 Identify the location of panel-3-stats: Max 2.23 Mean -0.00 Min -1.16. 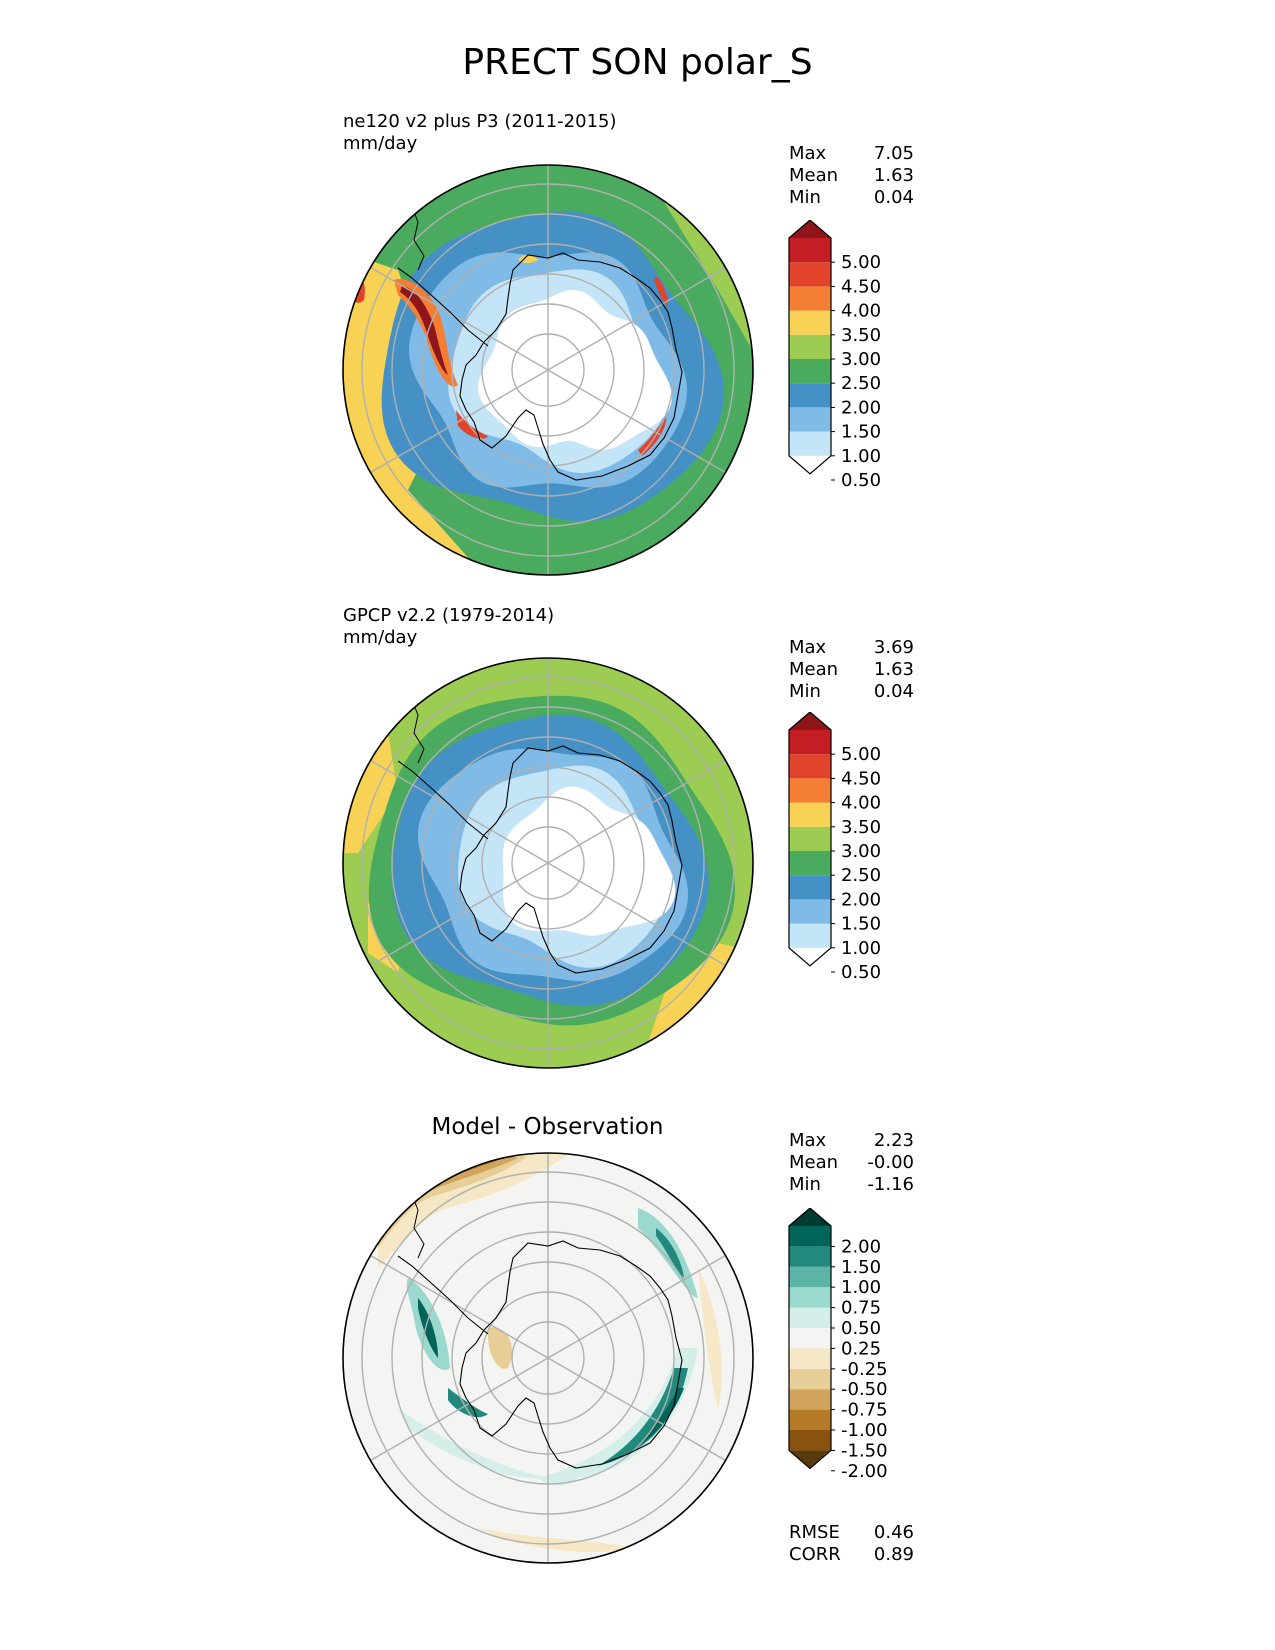
(851, 1163).